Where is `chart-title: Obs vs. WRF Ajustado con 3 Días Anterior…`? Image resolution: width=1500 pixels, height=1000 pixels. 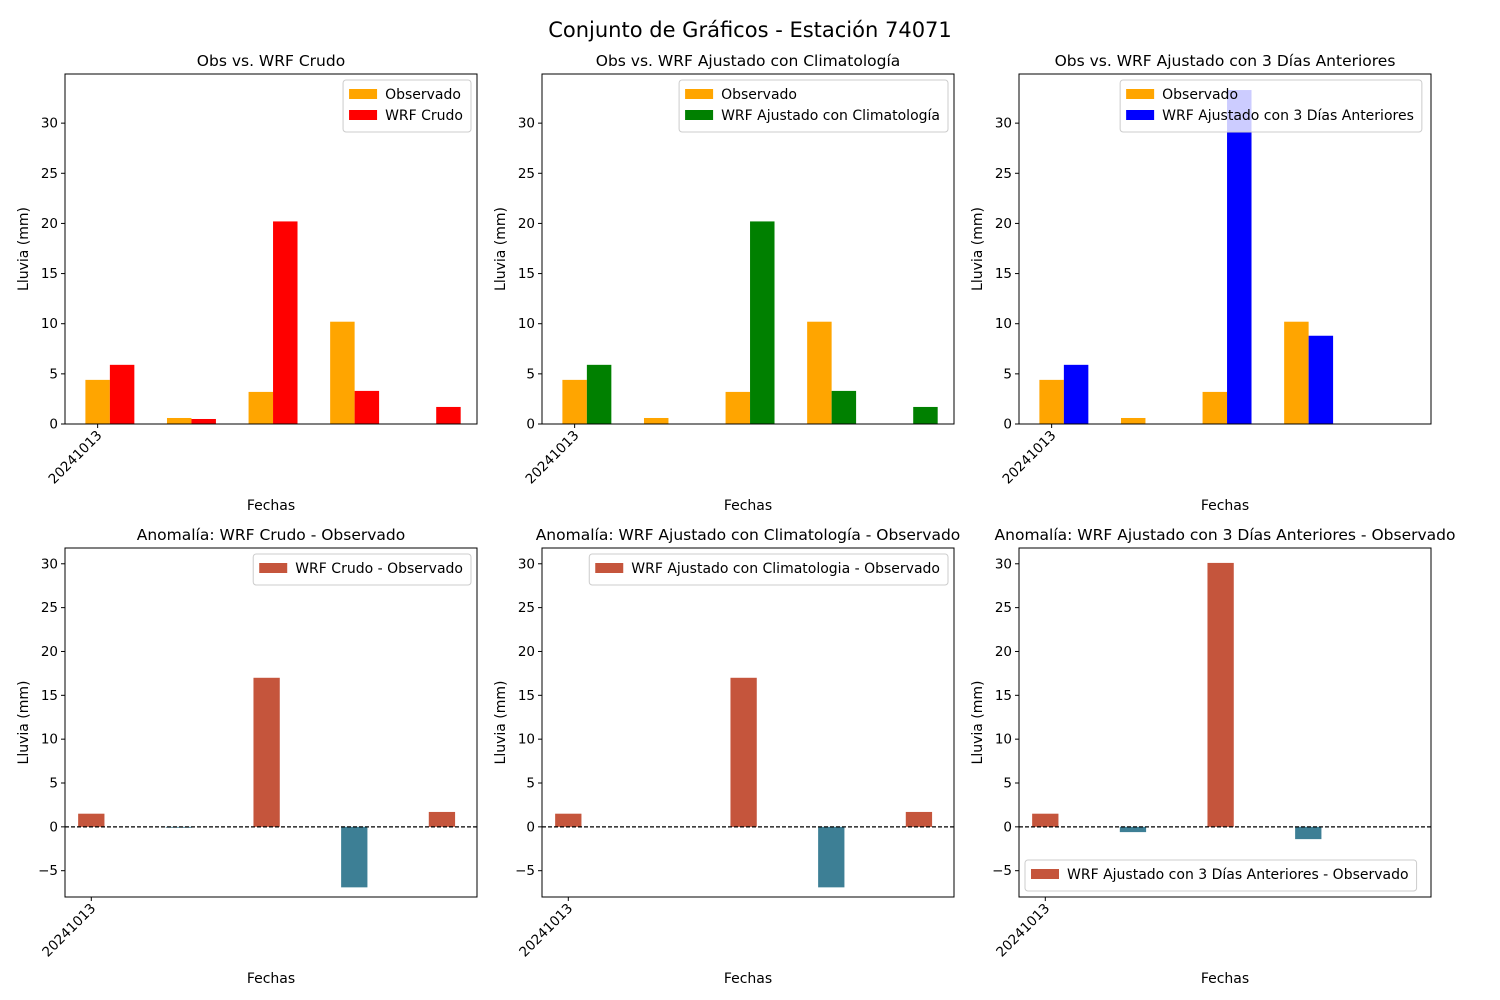
chart-title: Obs vs. WRF Ajustado con 3 Días Anterior… is located at coordinates (1225, 61).